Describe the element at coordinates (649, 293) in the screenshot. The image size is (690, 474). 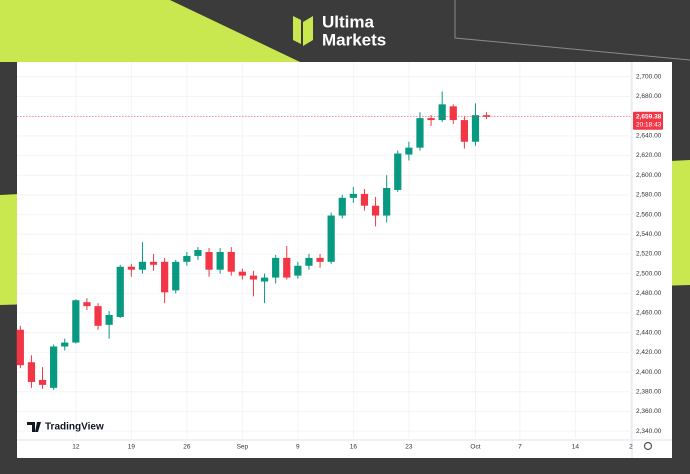
I see `y-tick-label: 2,480.00` at that location.